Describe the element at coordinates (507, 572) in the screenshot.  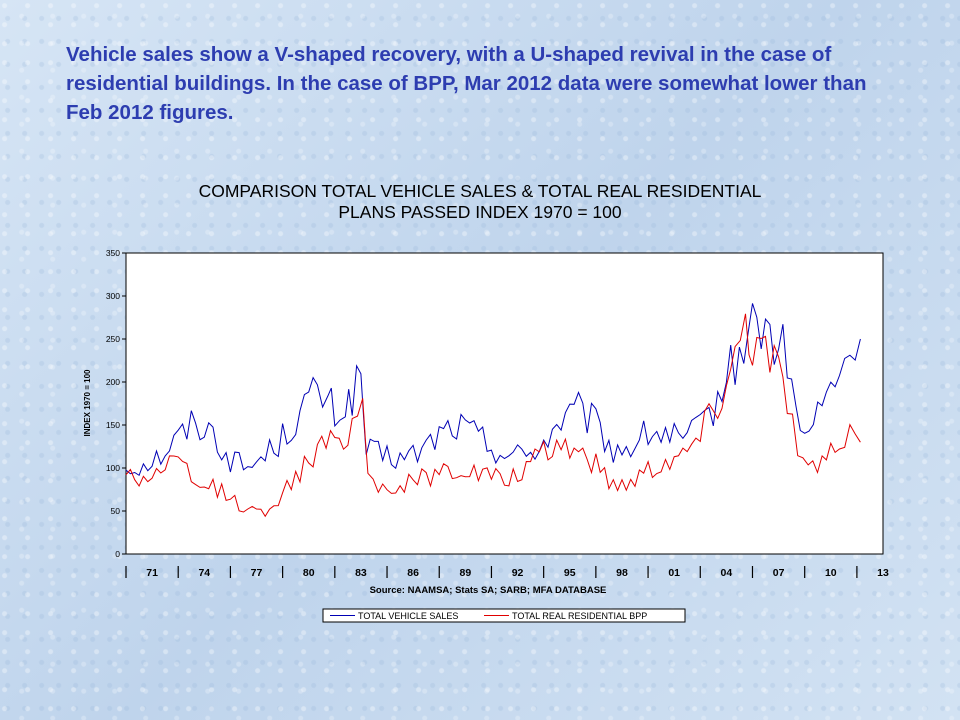
I see `x-axis: 71 74 77 80 83 86 89 92 95 98 01 04 07 10 13` at that location.